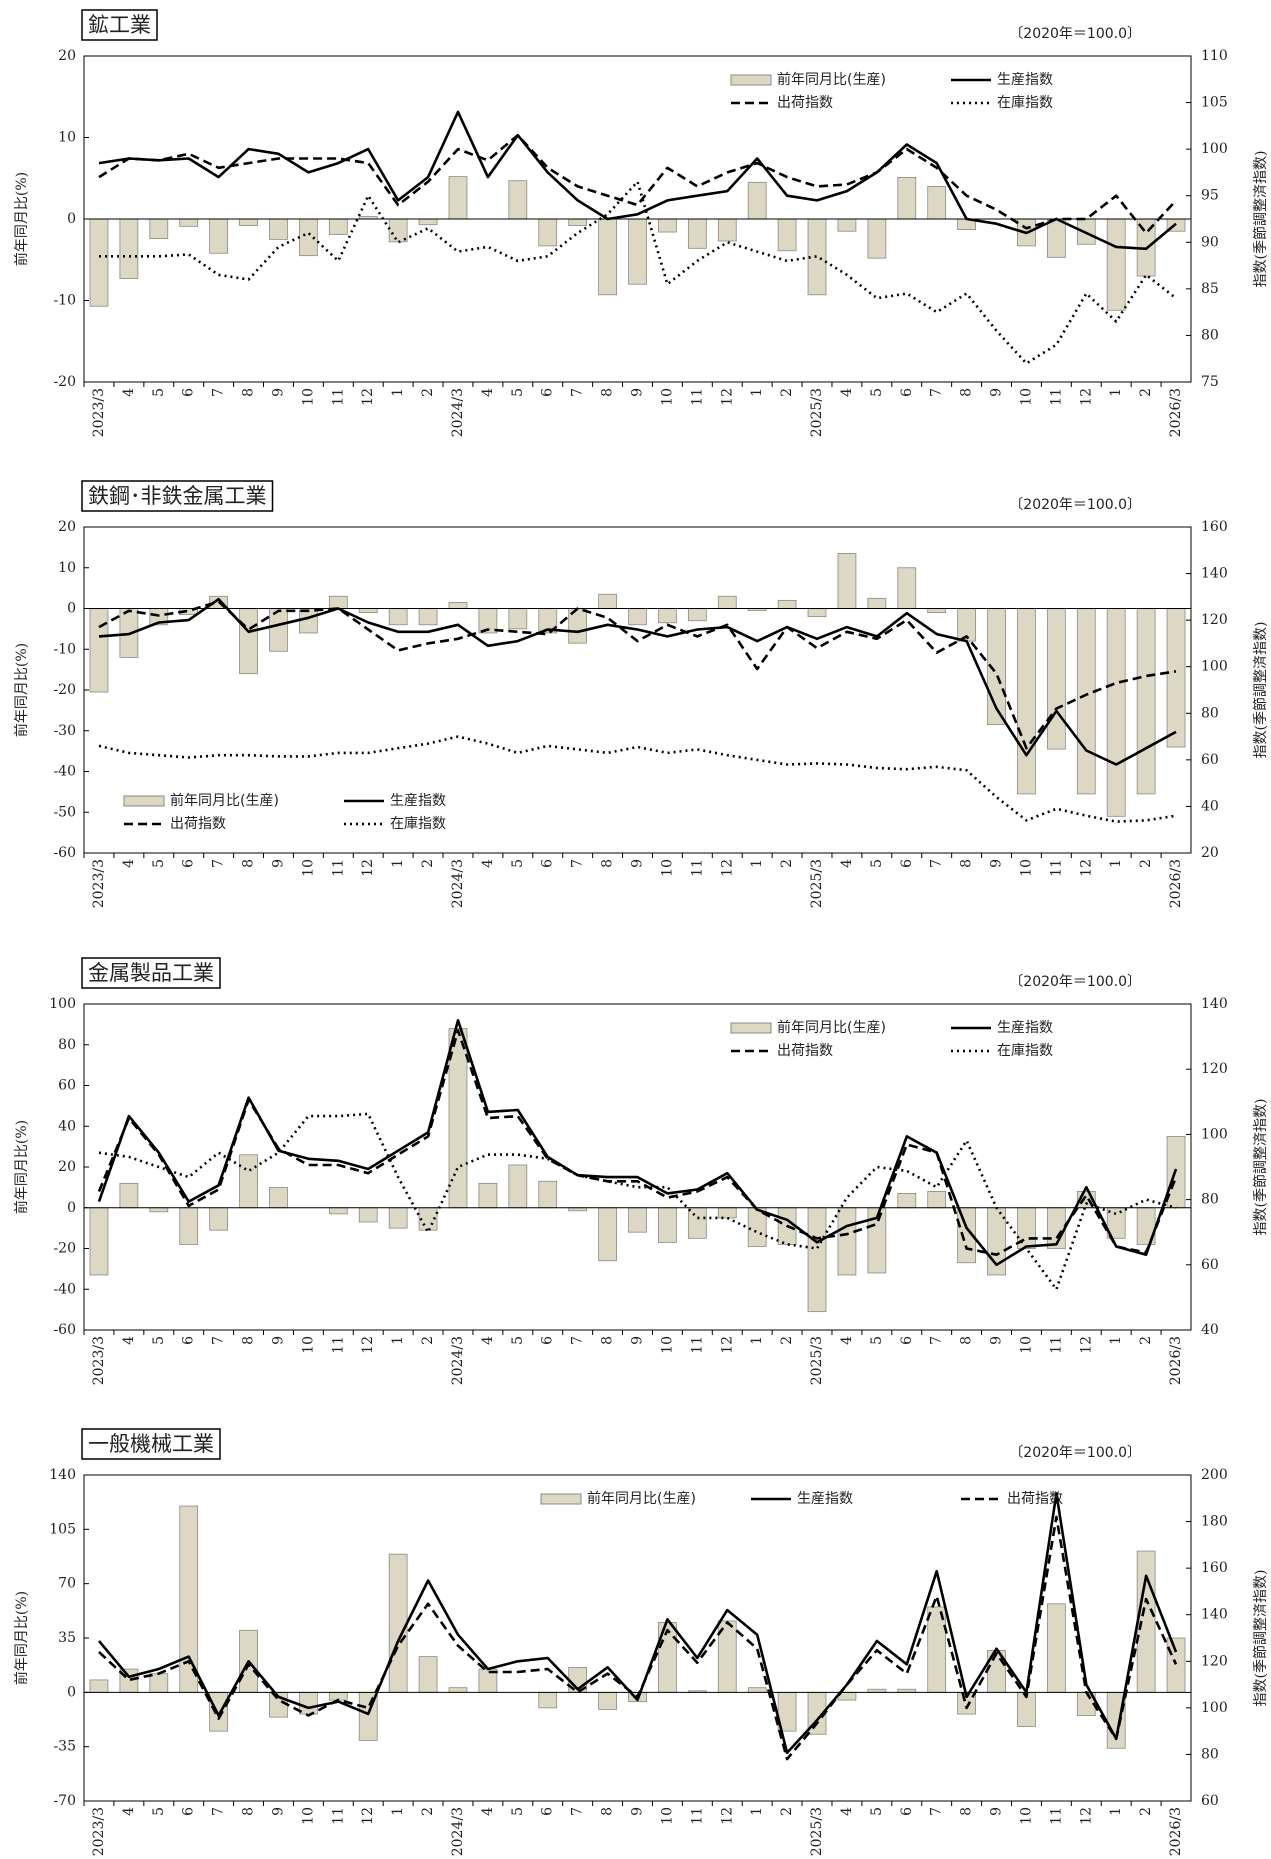 The image size is (1271, 1859). What do you see at coordinates (1214, 1069) in the screenshot?
I see `y2-tick-label: 120` at bounding box center [1214, 1069].